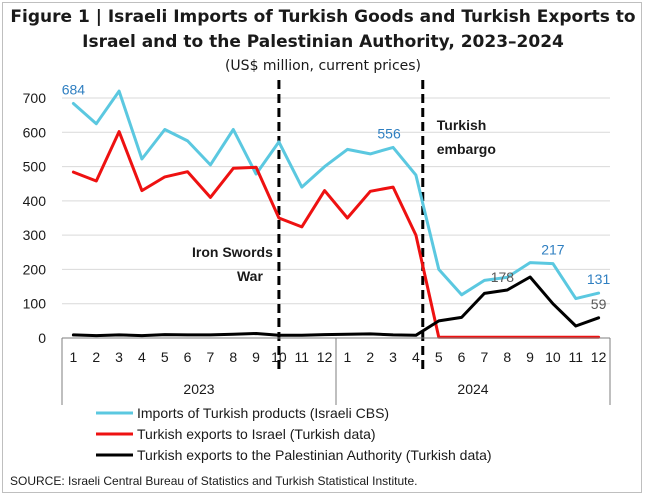  Describe the element at coordinates (35, 201) in the screenshot. I see `y-tick-label: 400` at that location.